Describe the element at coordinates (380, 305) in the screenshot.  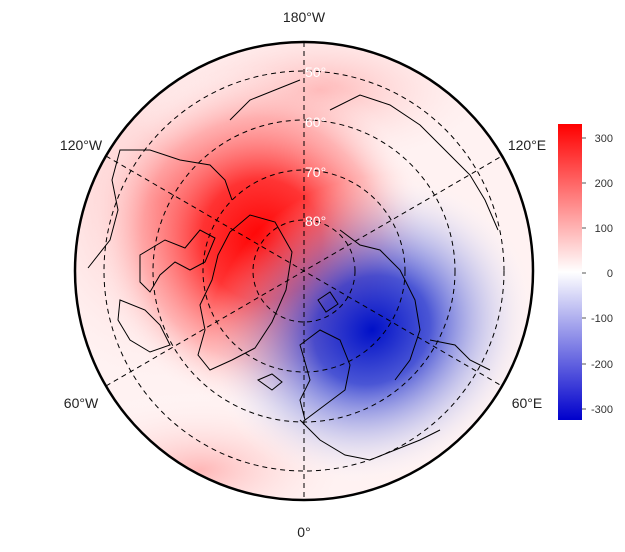
I see `eurasia-arctic-coast` at that location.